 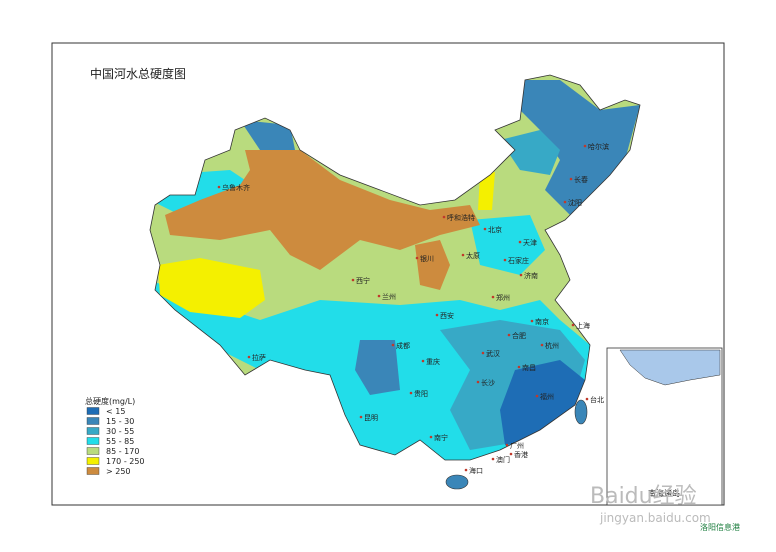 What do you see at coordinates (493, 353) in the screenshot?
I see `city-label: 武汉` at bounding box center [493, 353].